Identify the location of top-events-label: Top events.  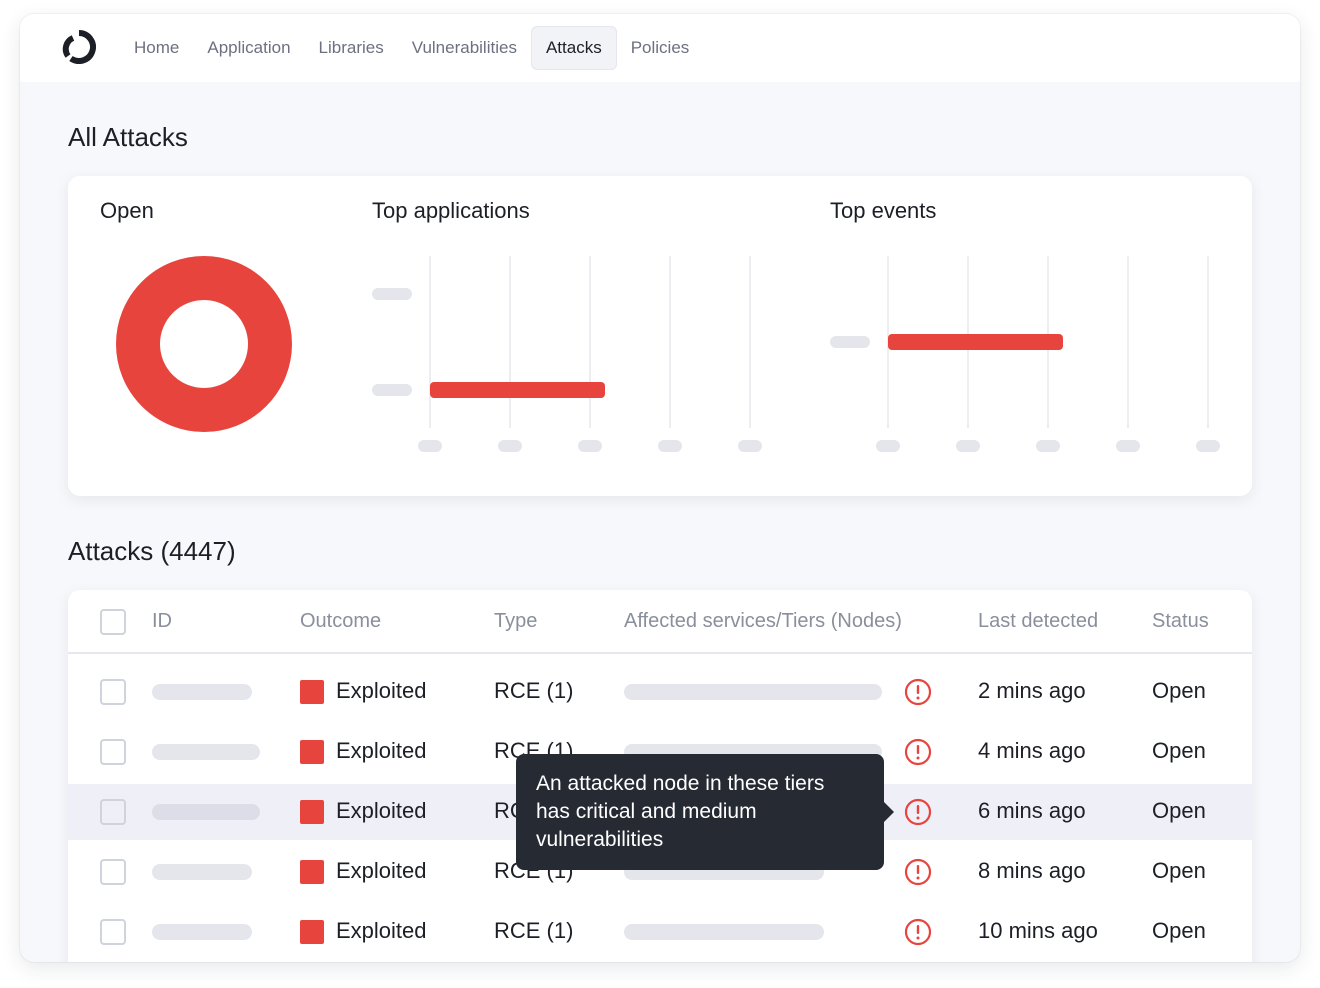
(883, 210).